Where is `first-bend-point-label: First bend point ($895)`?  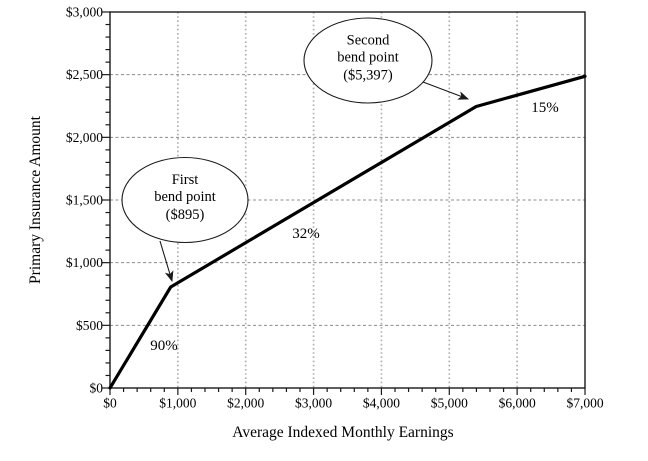 first-bend-point-label: First bend point ($895) is located at coordinates (185, 197).